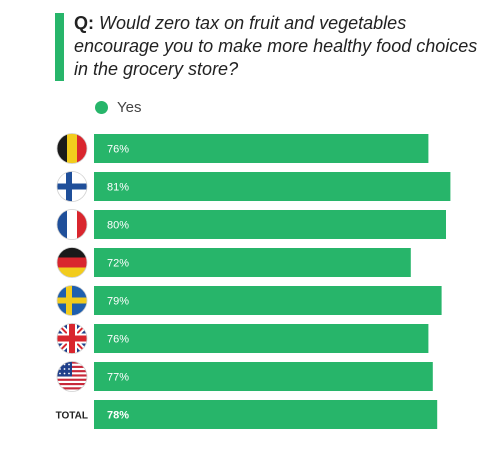 This screenshot has width=495, height=471. What do you see at coordinates (263, 376) in the screenshot?
I see `bar-united-states` at bounding box center [263, 376].